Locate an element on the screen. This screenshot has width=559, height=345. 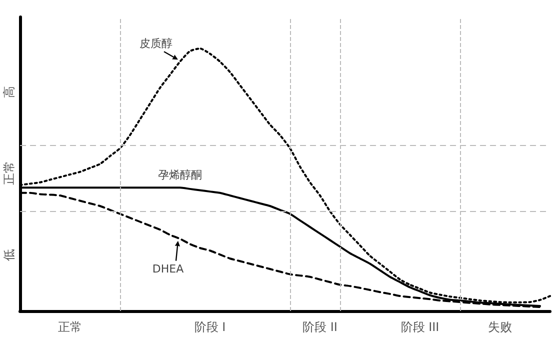
x-tick-label: 失败 is located at coordinates (500, 327).